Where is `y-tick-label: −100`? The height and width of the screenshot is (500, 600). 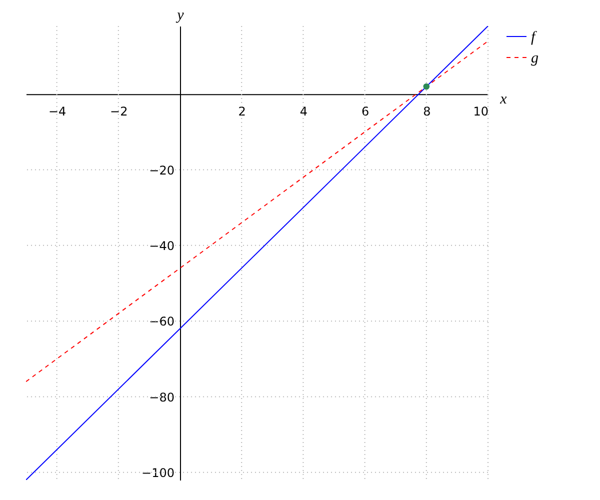 y-tick-label: −100 is located at coordinates (158, 473).